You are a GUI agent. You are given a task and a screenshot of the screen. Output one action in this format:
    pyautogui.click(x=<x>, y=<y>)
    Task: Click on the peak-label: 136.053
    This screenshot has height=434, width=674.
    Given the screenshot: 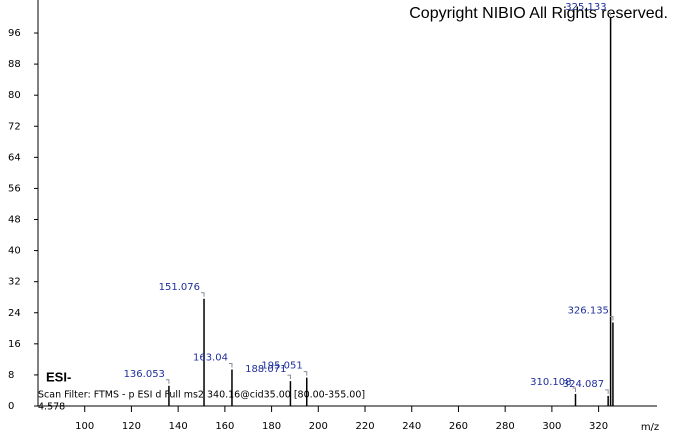 What is the action you would take?
    pyautogui.click(x=144, y=374)
    